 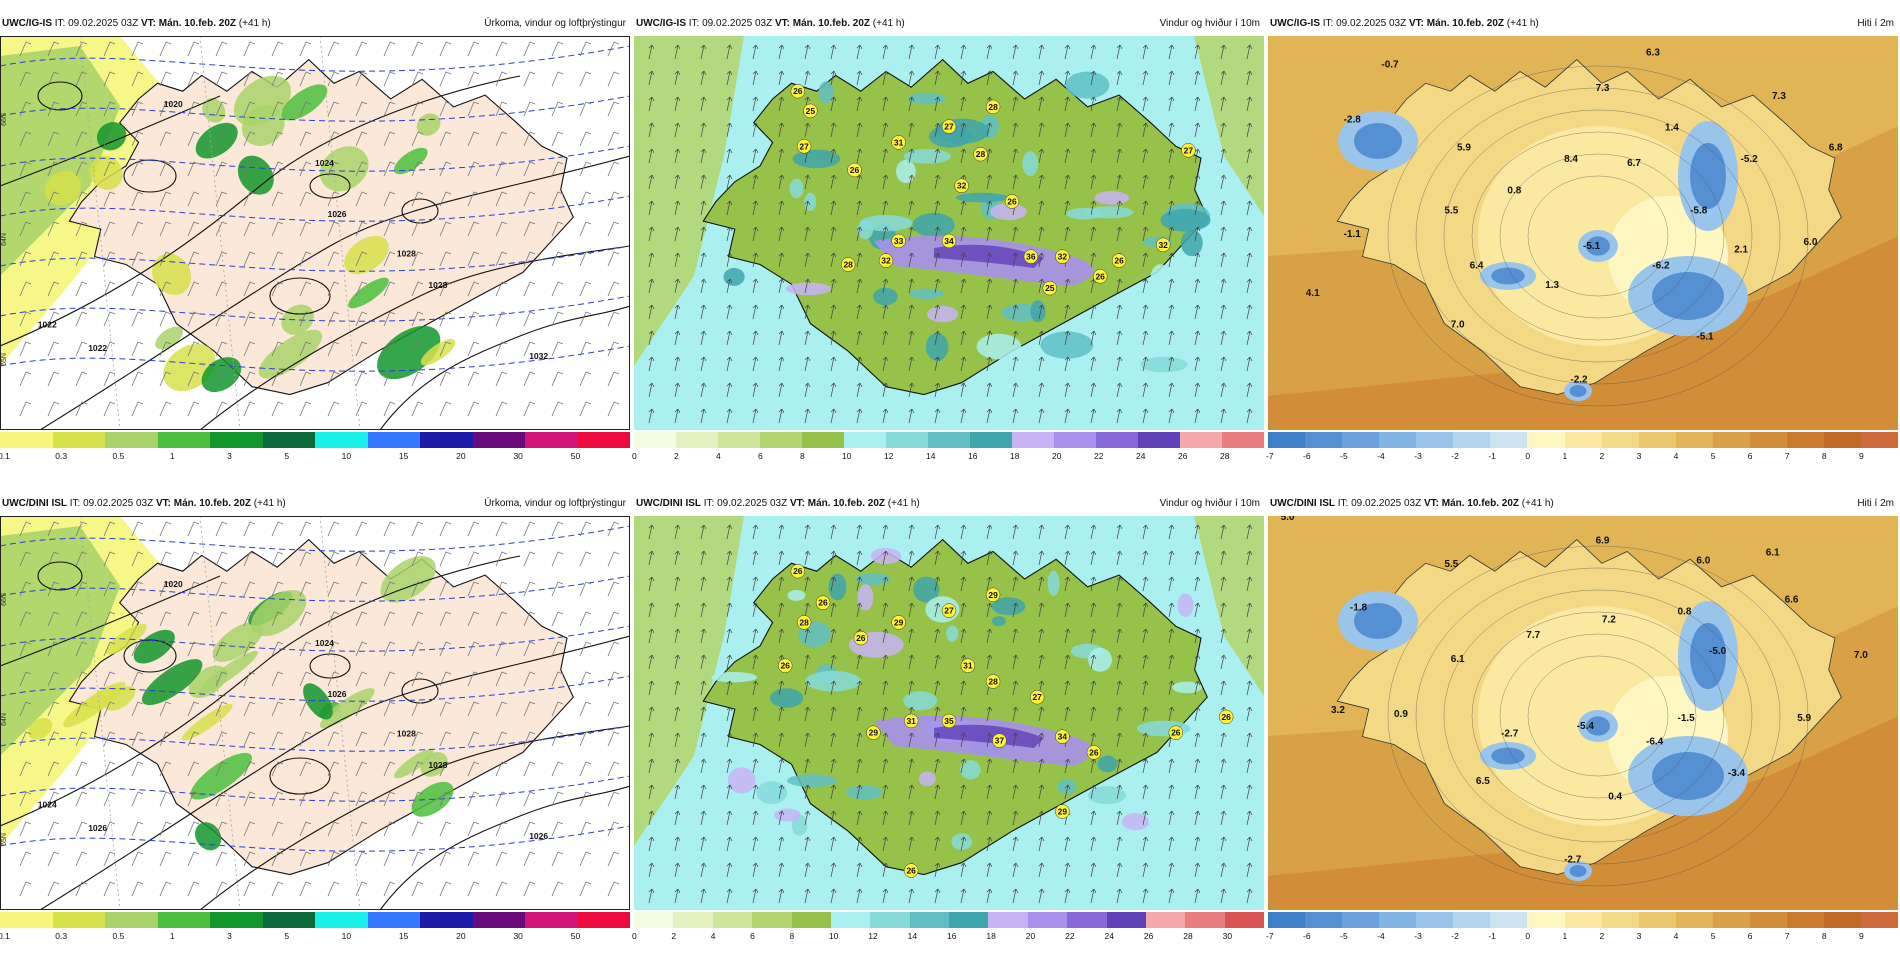 I want to click on it-value: 09.02.2025 03Z, so click(x=1371, y=23).